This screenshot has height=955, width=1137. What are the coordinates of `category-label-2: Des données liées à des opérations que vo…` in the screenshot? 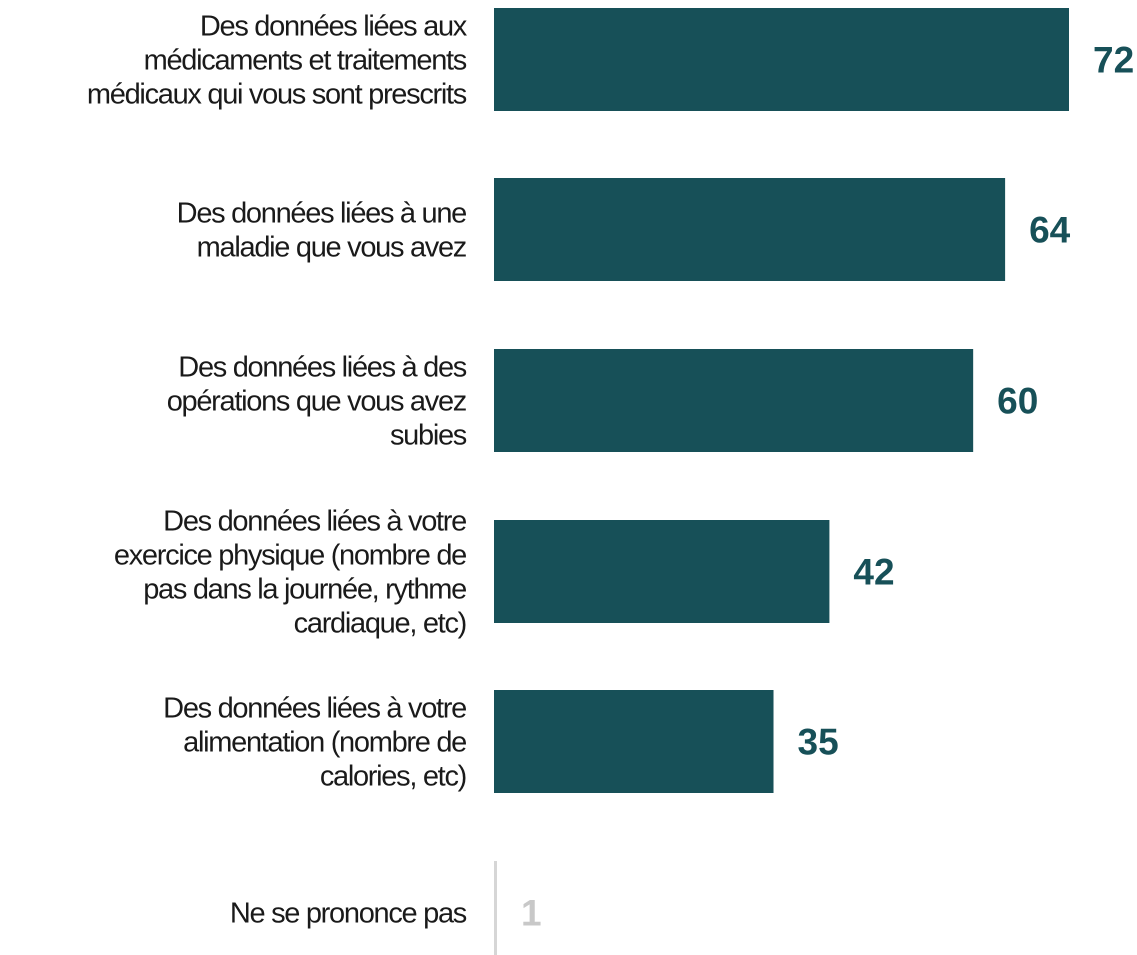 It's located at (317, 402).